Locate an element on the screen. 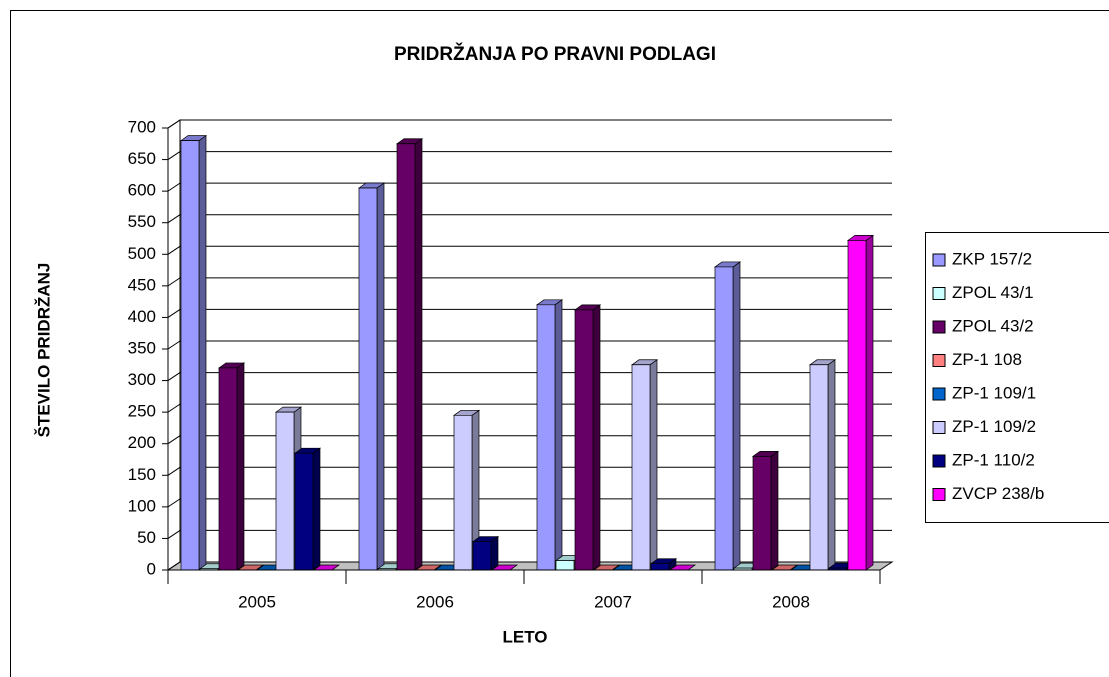 This screenshot has height=677, width=1109. y-tick-label: 700 is located at coordinates (142, 126).